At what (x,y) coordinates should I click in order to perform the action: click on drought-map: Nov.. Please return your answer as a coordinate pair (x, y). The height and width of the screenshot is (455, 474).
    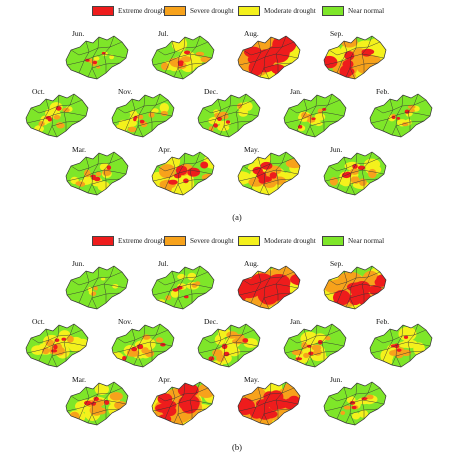
    Looking at the image, I should click on (143, 115).